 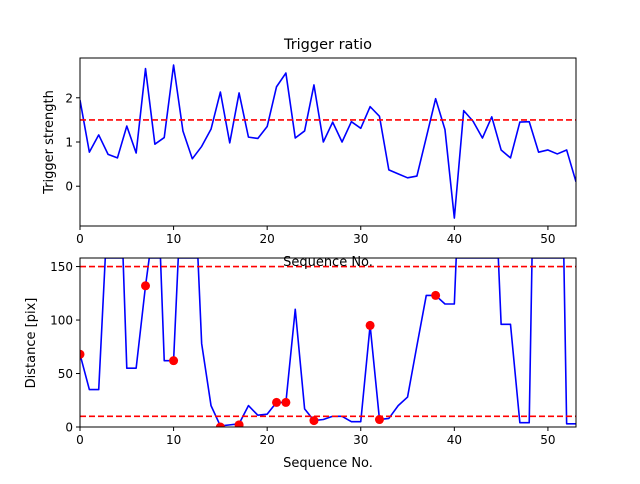 What do you see at coordinates (61, 267) in the screenshot?
I see `bottom-chart-y-tick-label: 150` at bounding box center [61, 267].